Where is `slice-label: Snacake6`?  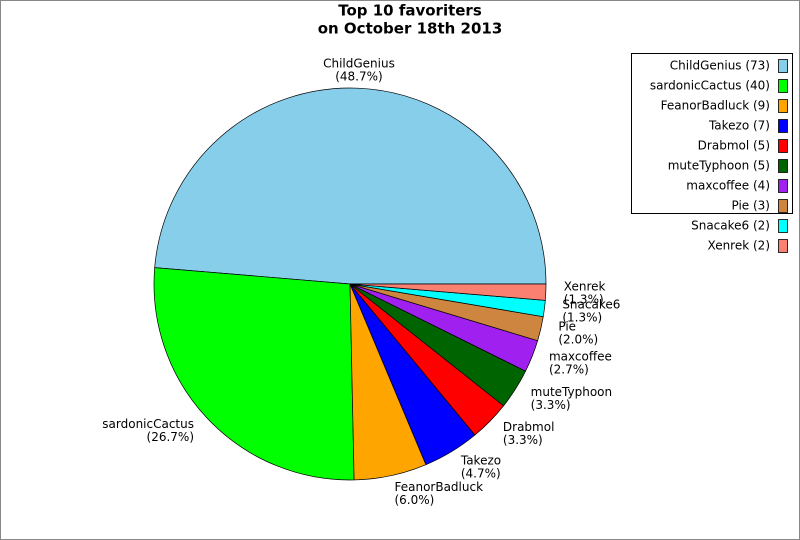
slice-label: Snacake6 is located at coordinates (591, 304).